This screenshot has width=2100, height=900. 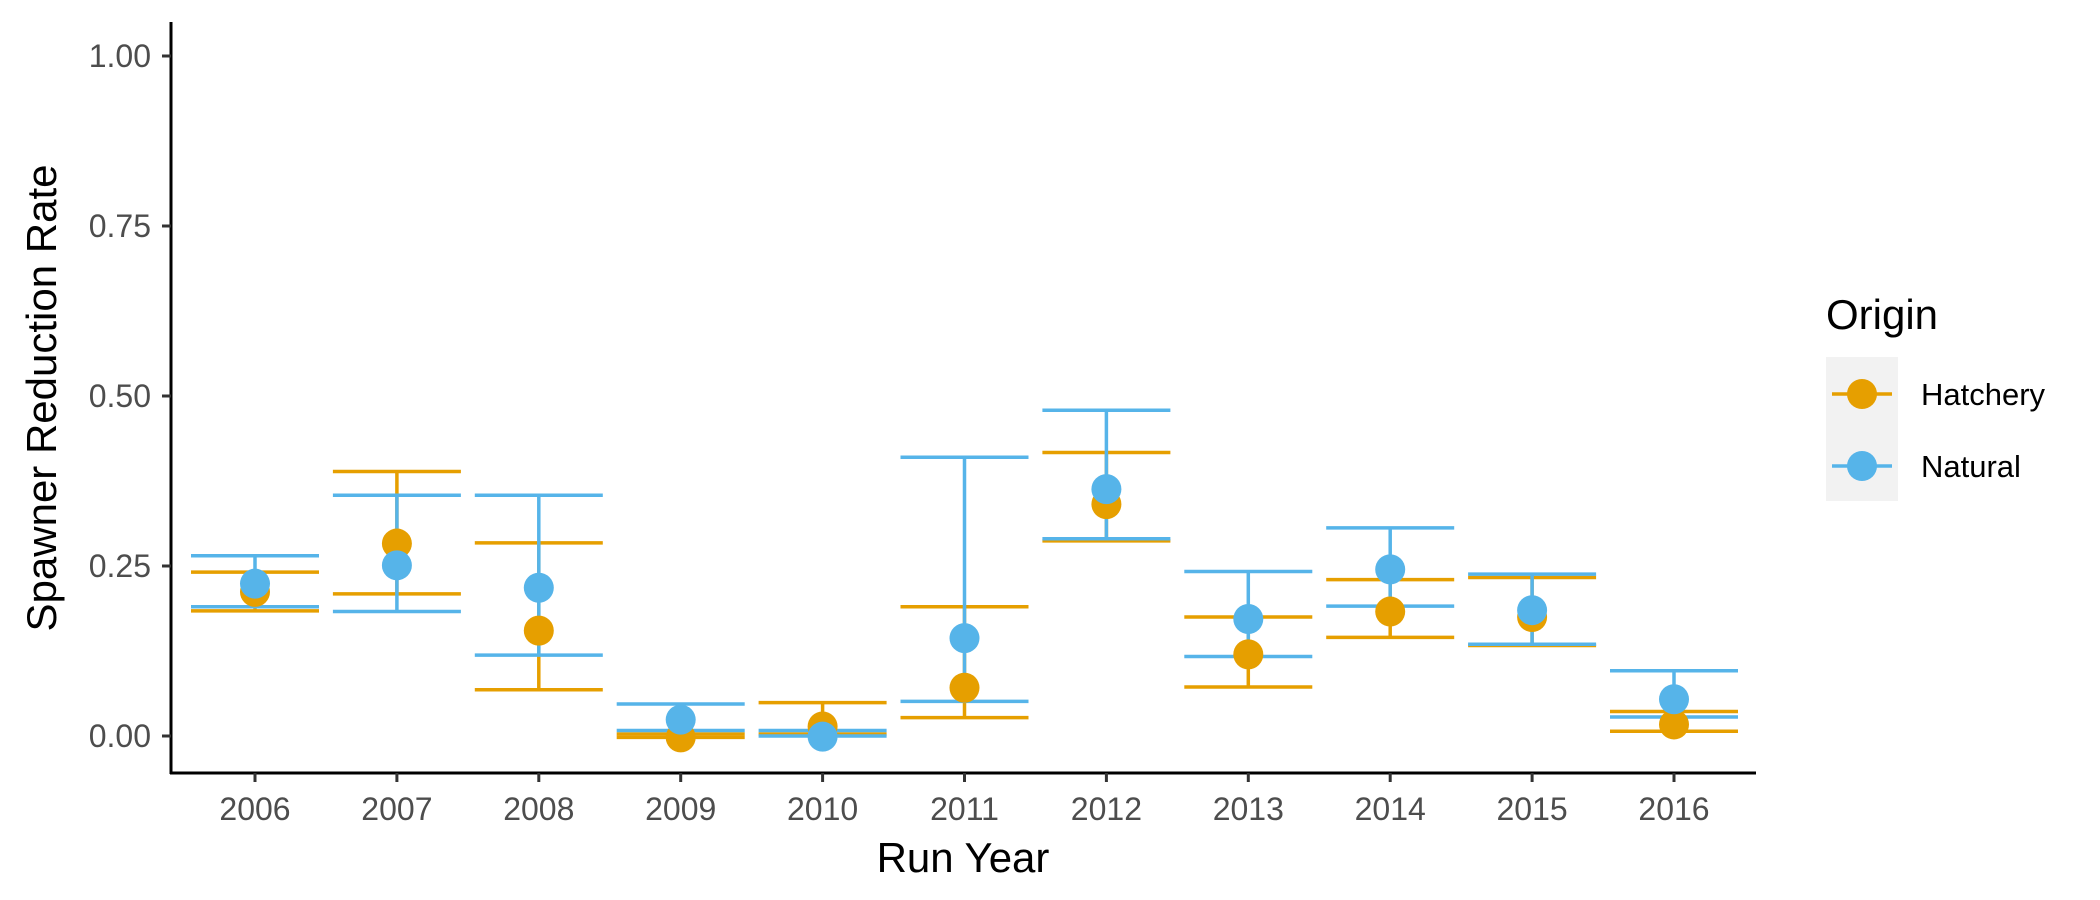 I want to click on legend: Origin Hatchery Natural, so click(x=1936, y=396).